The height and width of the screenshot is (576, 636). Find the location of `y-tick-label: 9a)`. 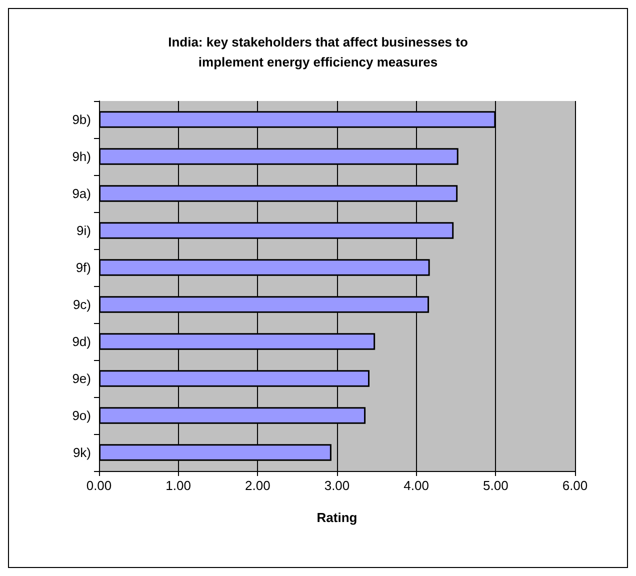

y-tick-label: 9a) is located at coordinates (81, 193).